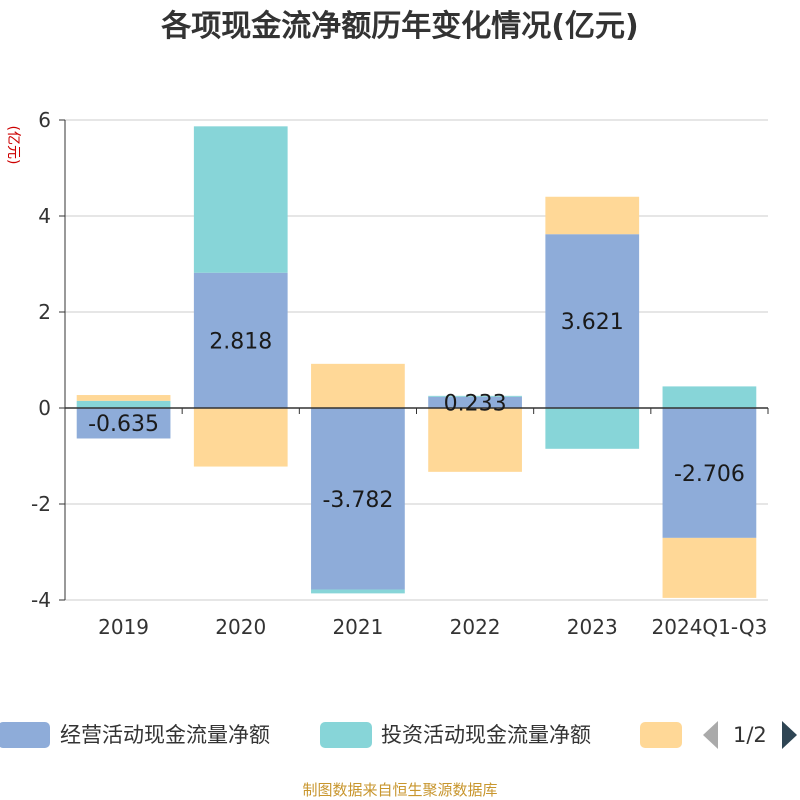  I want to click on bar-operating-2022, so click(475, 402).